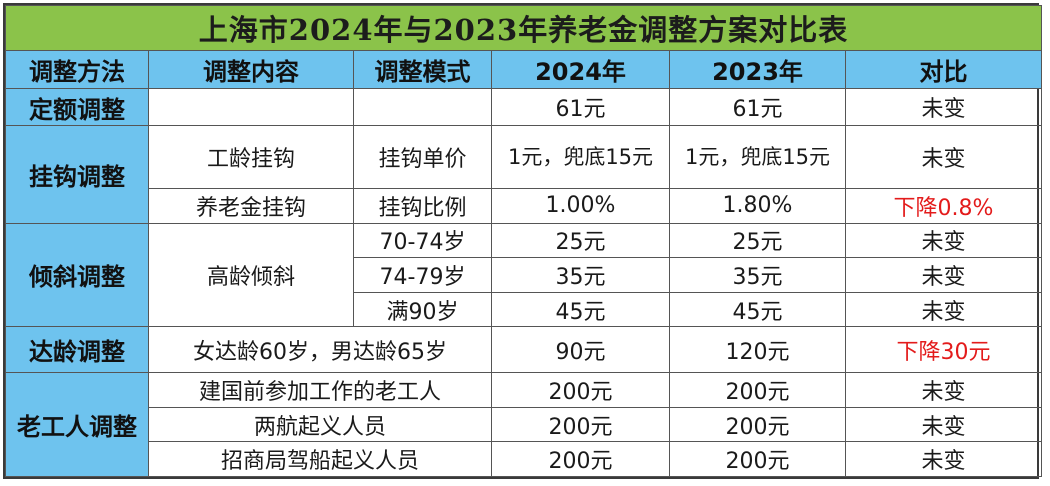 This screenshot has width=1050, height=486. Describe the element at coordinates (77, 107) in the screenshot. I see `group-label-fixed: 定额调整` at that location.